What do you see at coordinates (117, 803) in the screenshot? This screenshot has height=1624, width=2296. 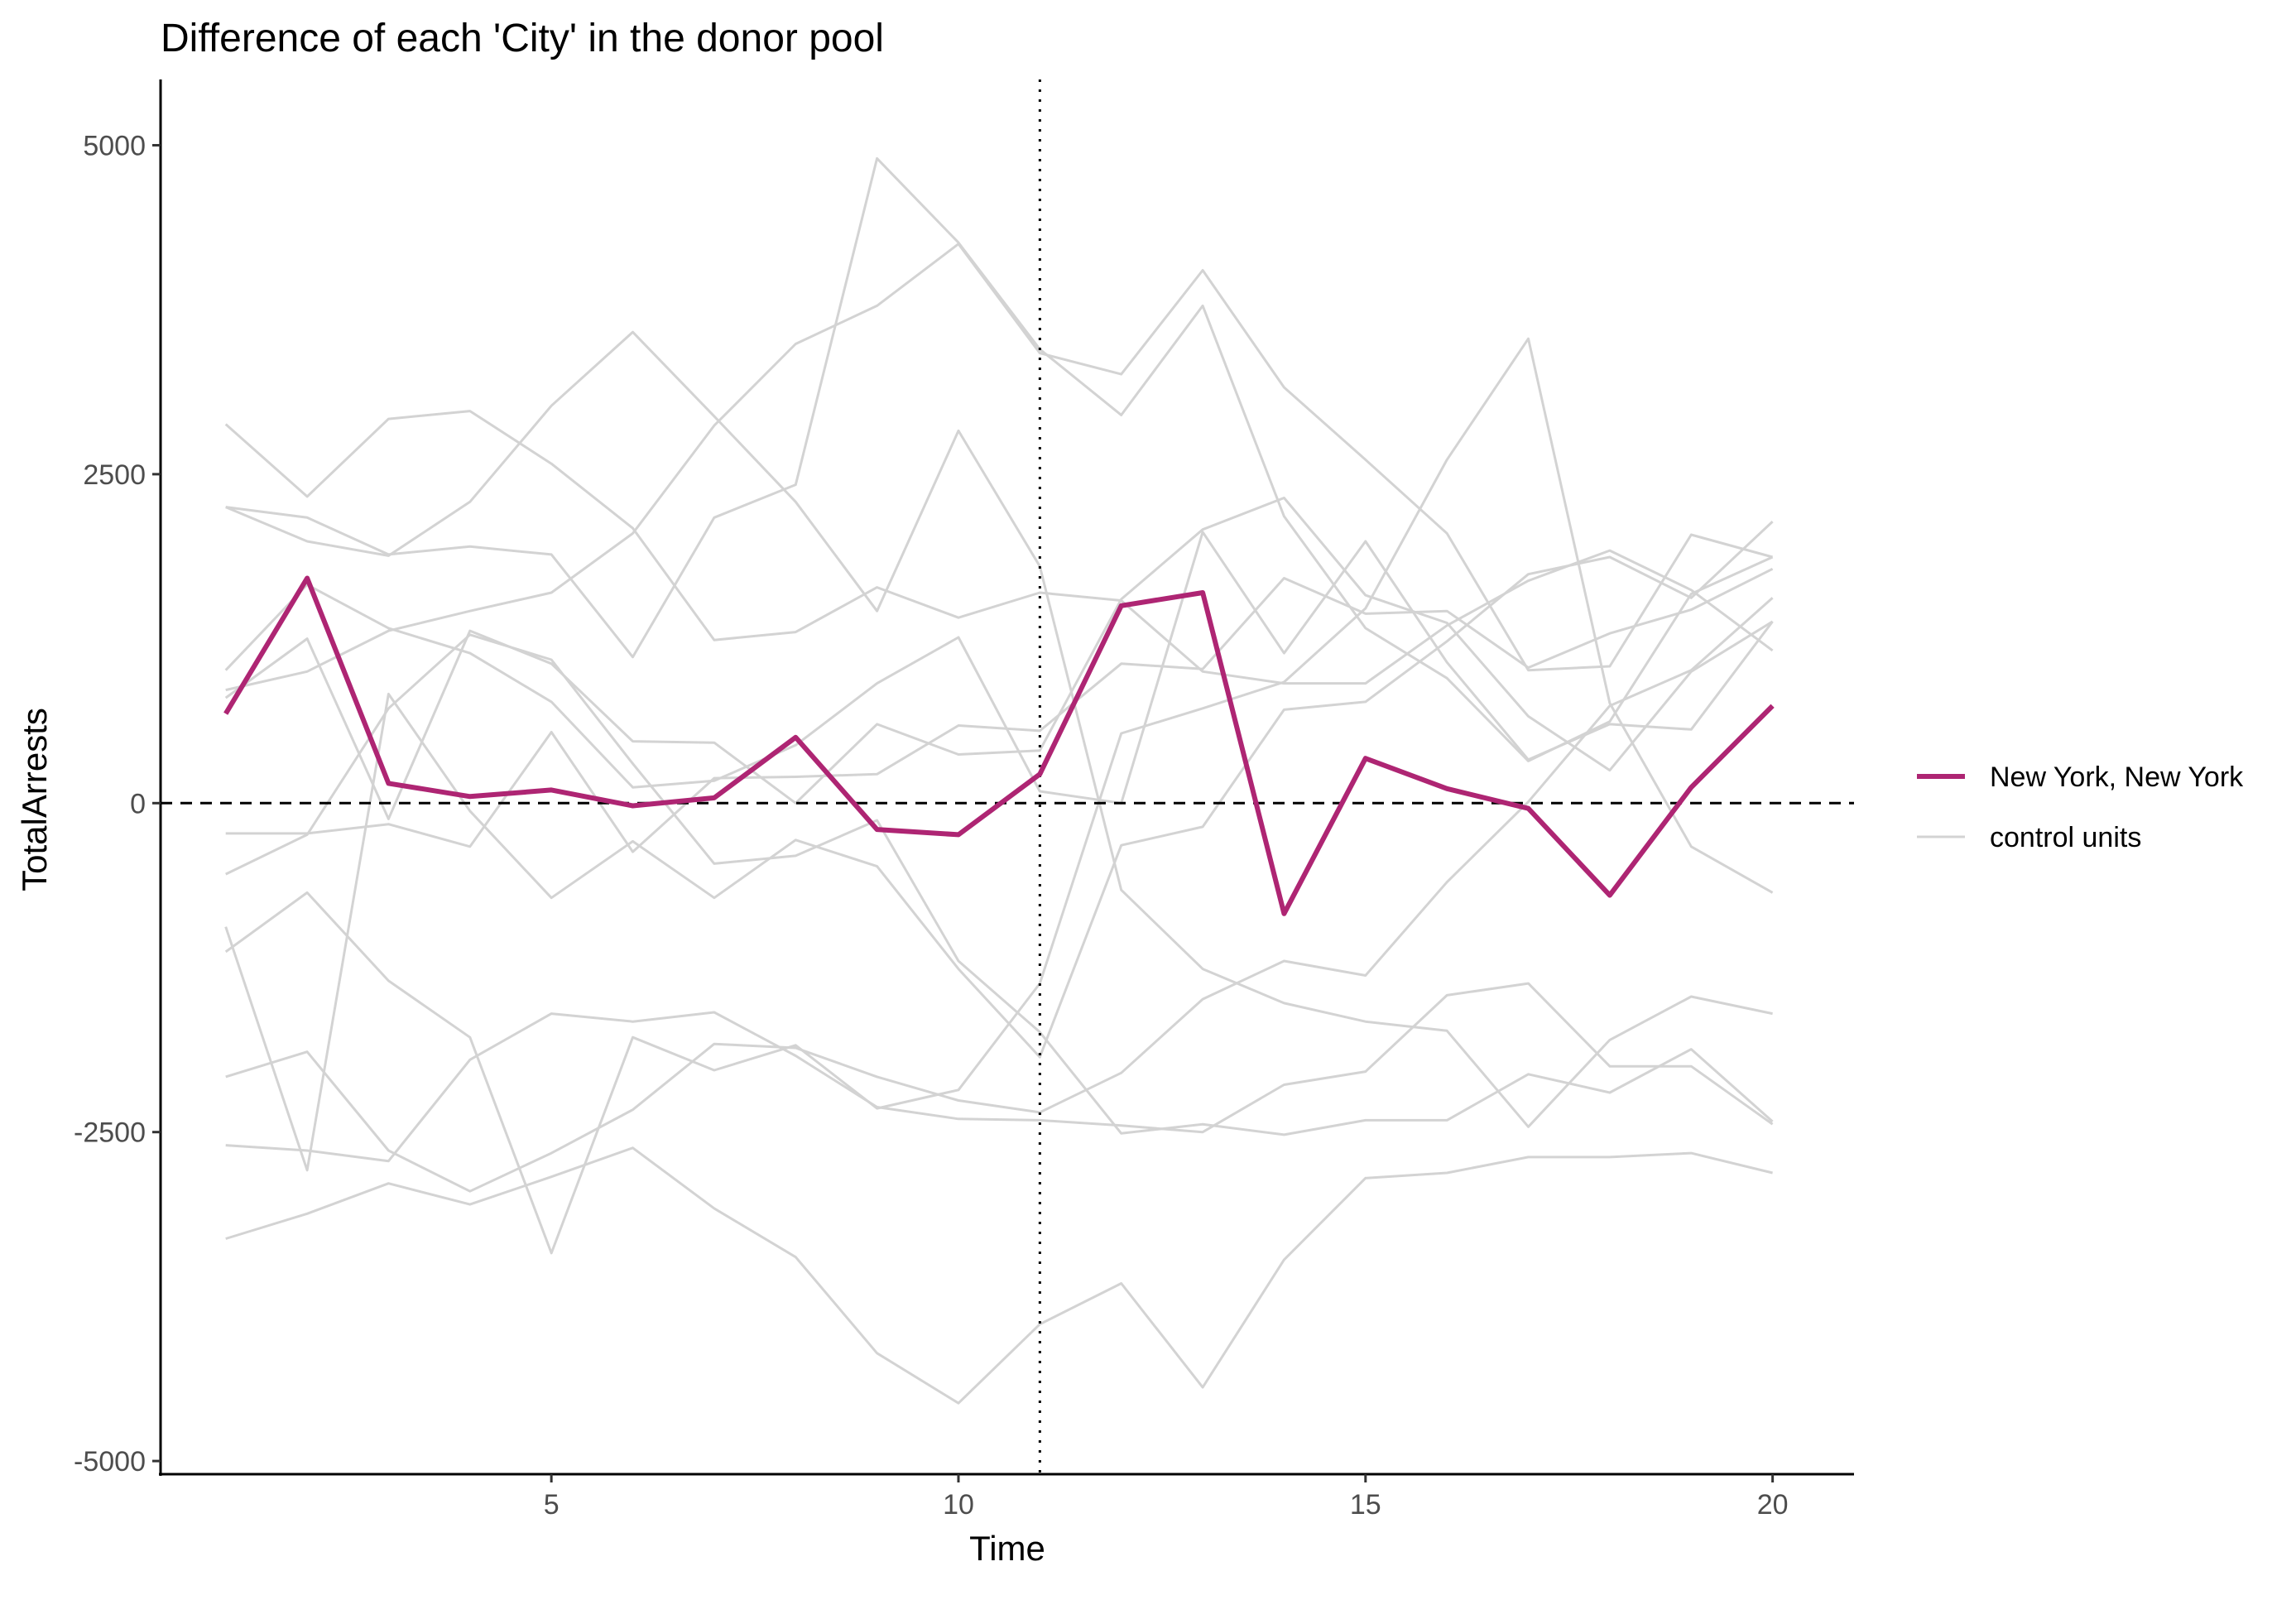 I see `y-axis-ticks: -5000 -2500 0 2500 5000` at bounding box center [117, 803].